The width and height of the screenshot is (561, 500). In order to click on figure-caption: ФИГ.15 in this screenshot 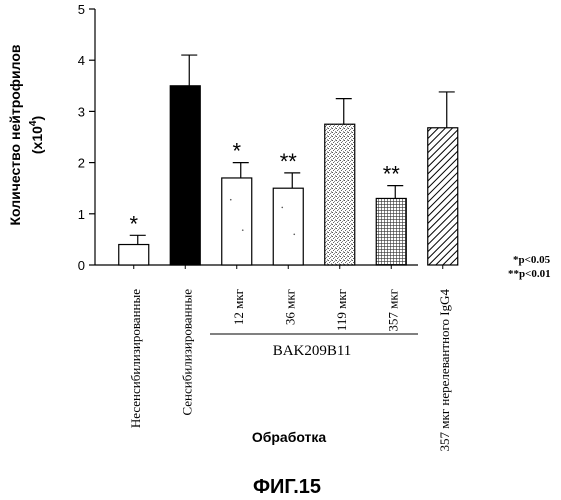, I will do `click(287, 487)`.